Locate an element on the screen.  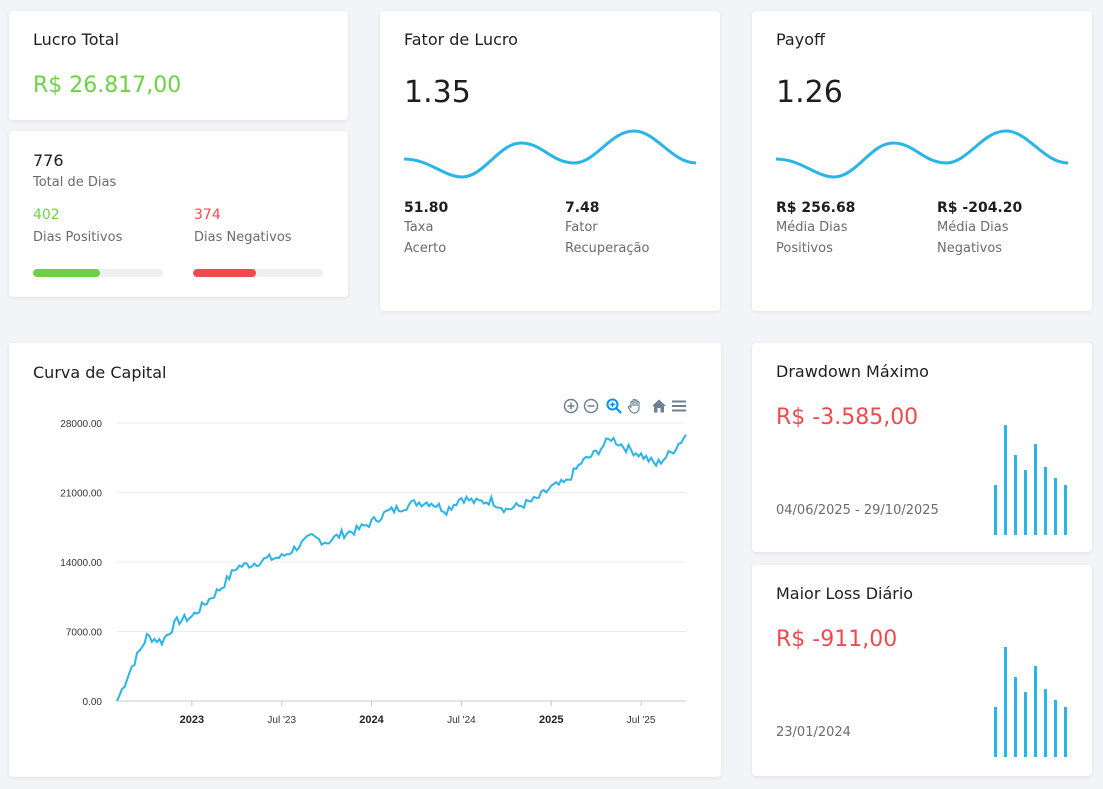
pan-hand-icon is located at coordinates (635, 406).